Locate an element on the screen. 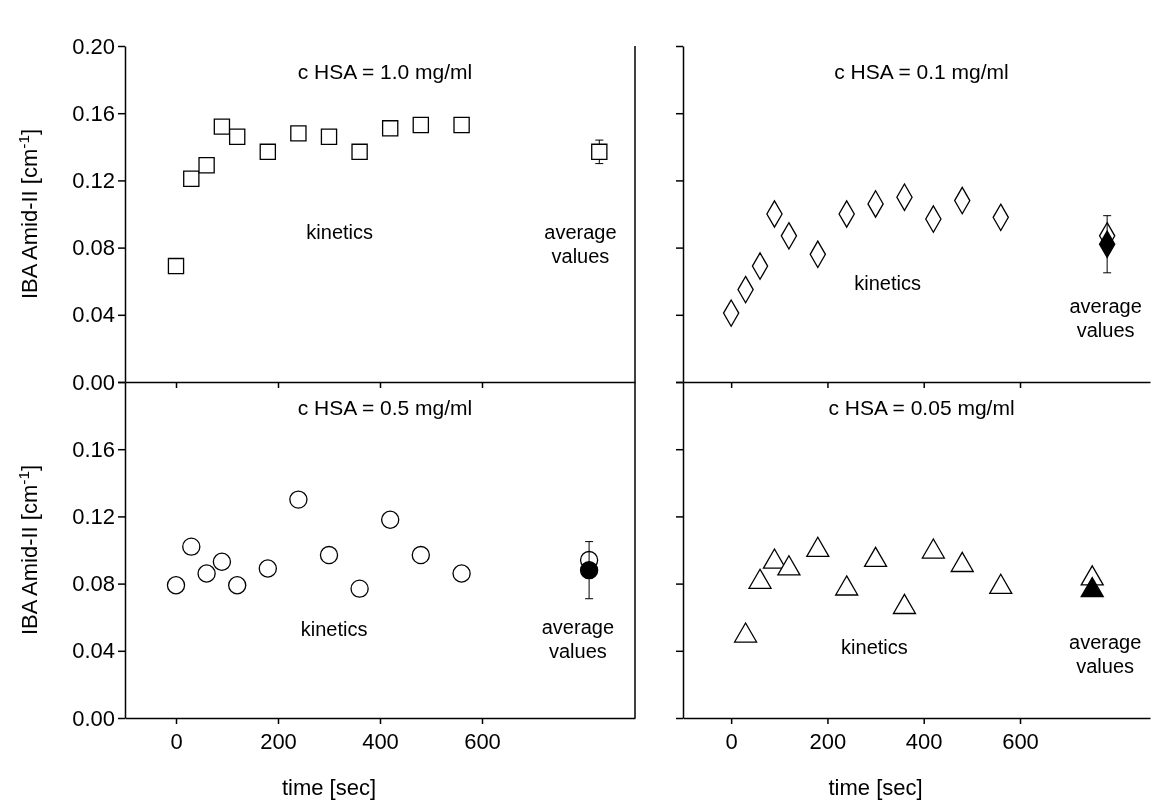 The image size is (1155, 805). text: c HSA = 0.05 mg/ml is located at coordinates (921, 407).